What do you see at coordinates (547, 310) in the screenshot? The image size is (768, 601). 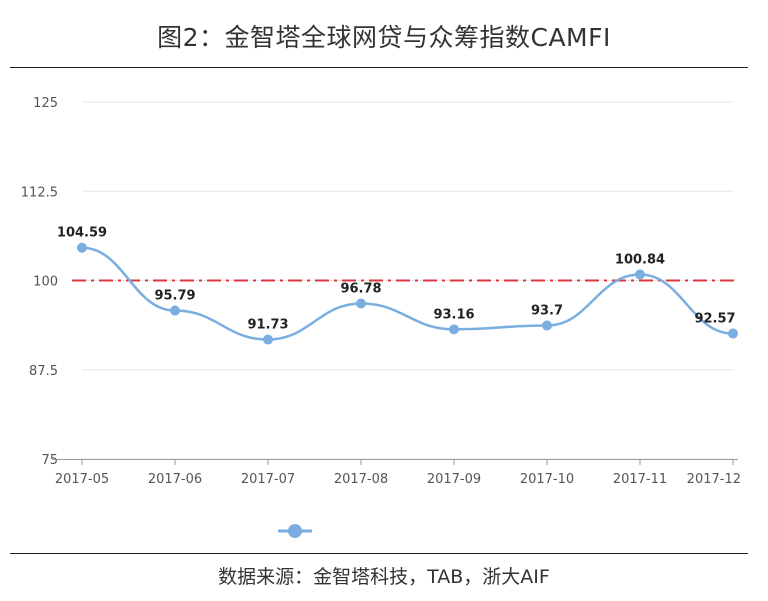 I see `data-label: 93.7` at bounding box center [547, 310].